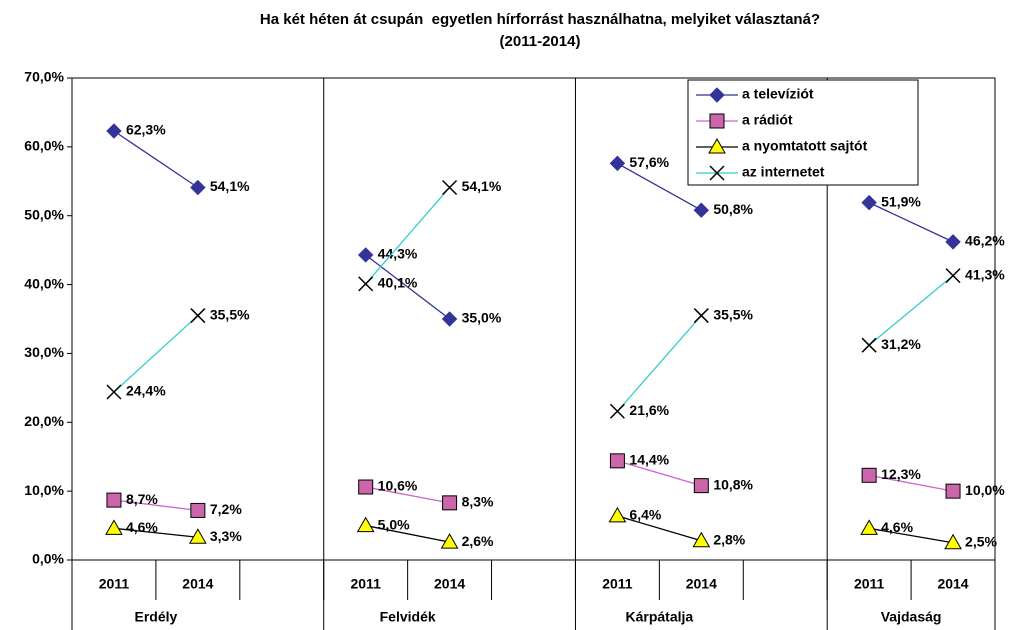 The width and height of the screenshot is (1016, 630). What do you see at coordinates (398, 283) in the screenshot?
I see `data-label: 40,1%` at bounding box center [398, 283].